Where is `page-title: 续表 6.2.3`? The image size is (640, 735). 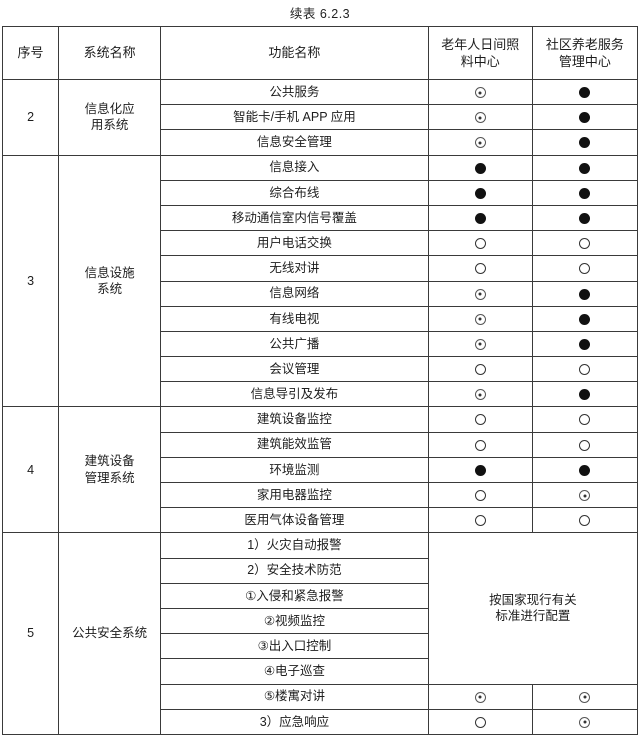
page-title: 续表 6.2.3 is located at coordinates (320, 14).